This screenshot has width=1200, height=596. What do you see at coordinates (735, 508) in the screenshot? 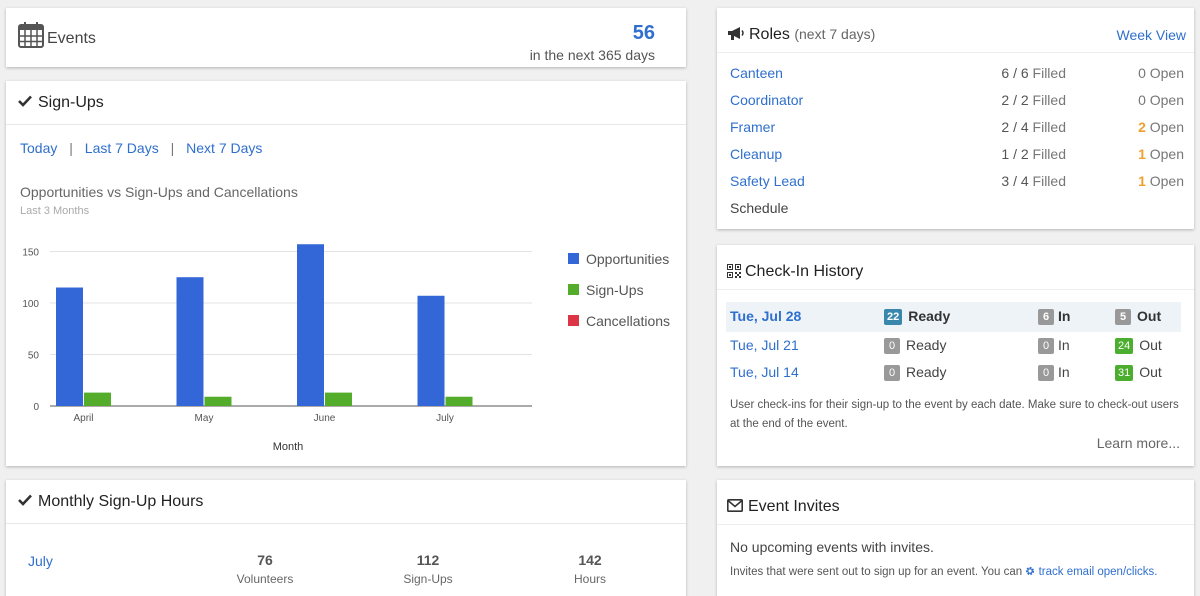
I see `envelope-icon` at bounding box center [735, 508].